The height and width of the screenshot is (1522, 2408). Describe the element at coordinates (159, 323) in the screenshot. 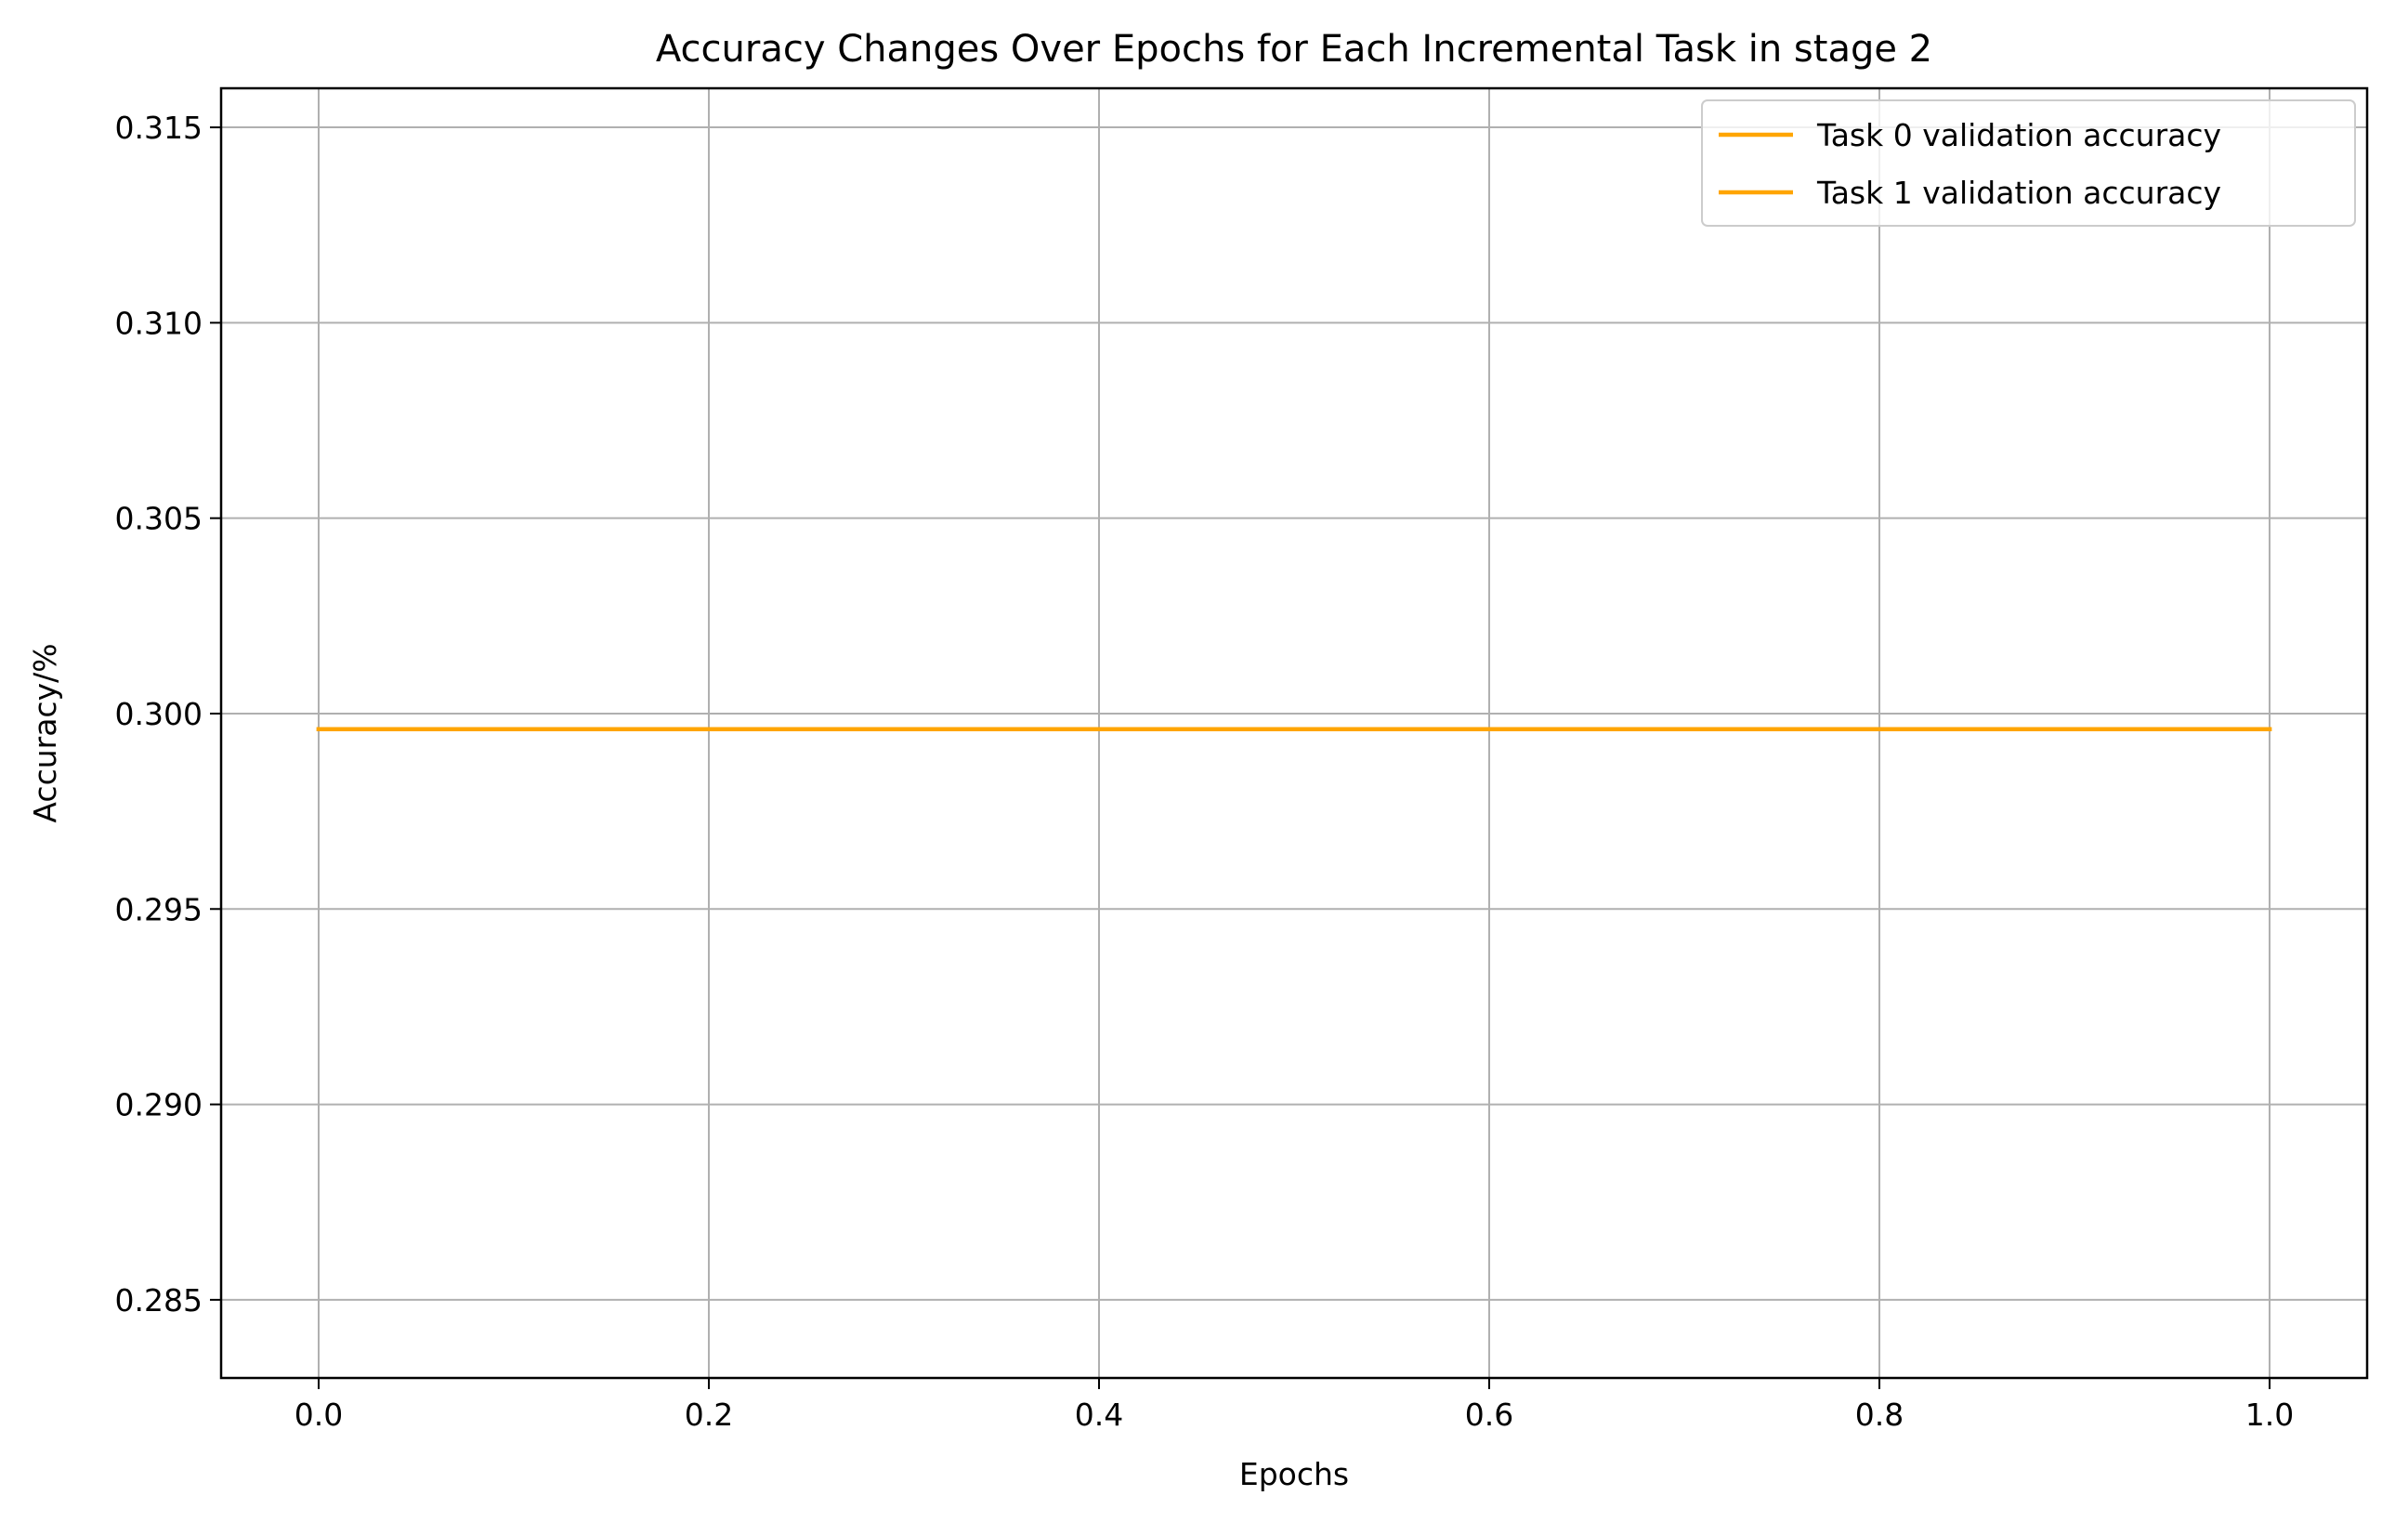

I see `y-tick-label: 0.310` at that location.